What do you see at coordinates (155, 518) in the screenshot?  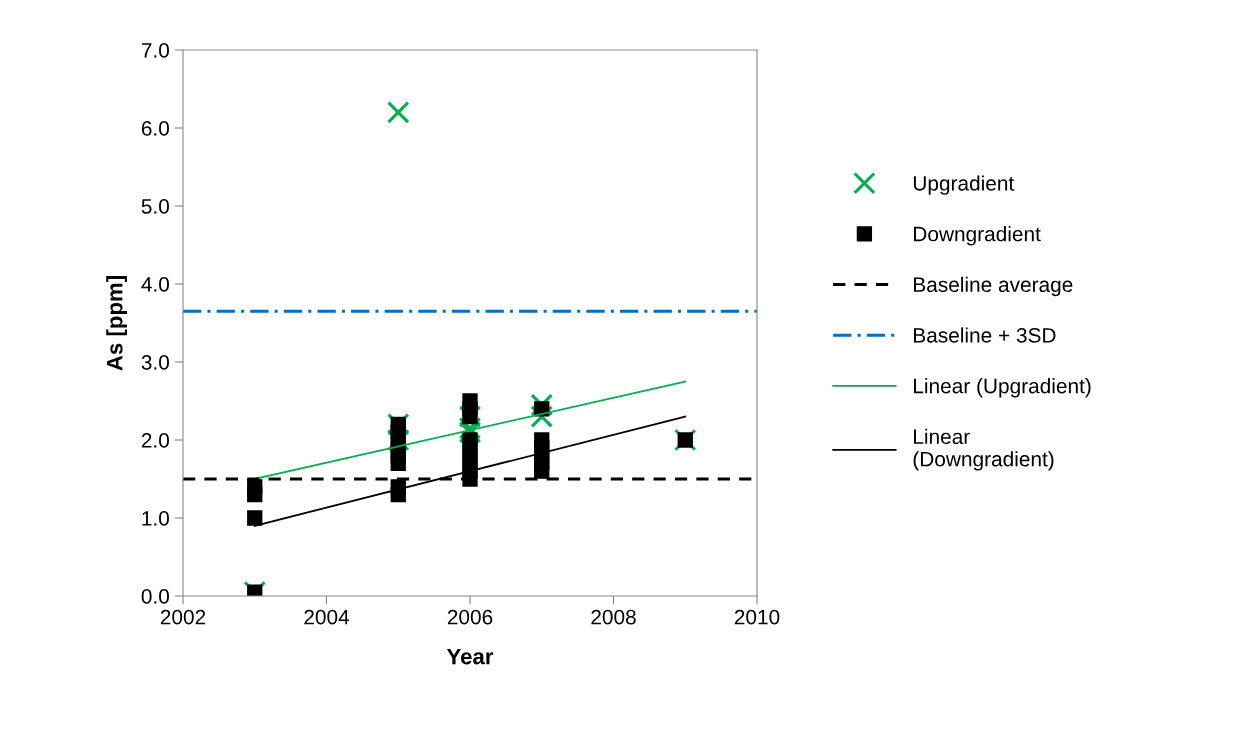 I see `y-tick-label: 1.0` at bounding box center [155, 518].